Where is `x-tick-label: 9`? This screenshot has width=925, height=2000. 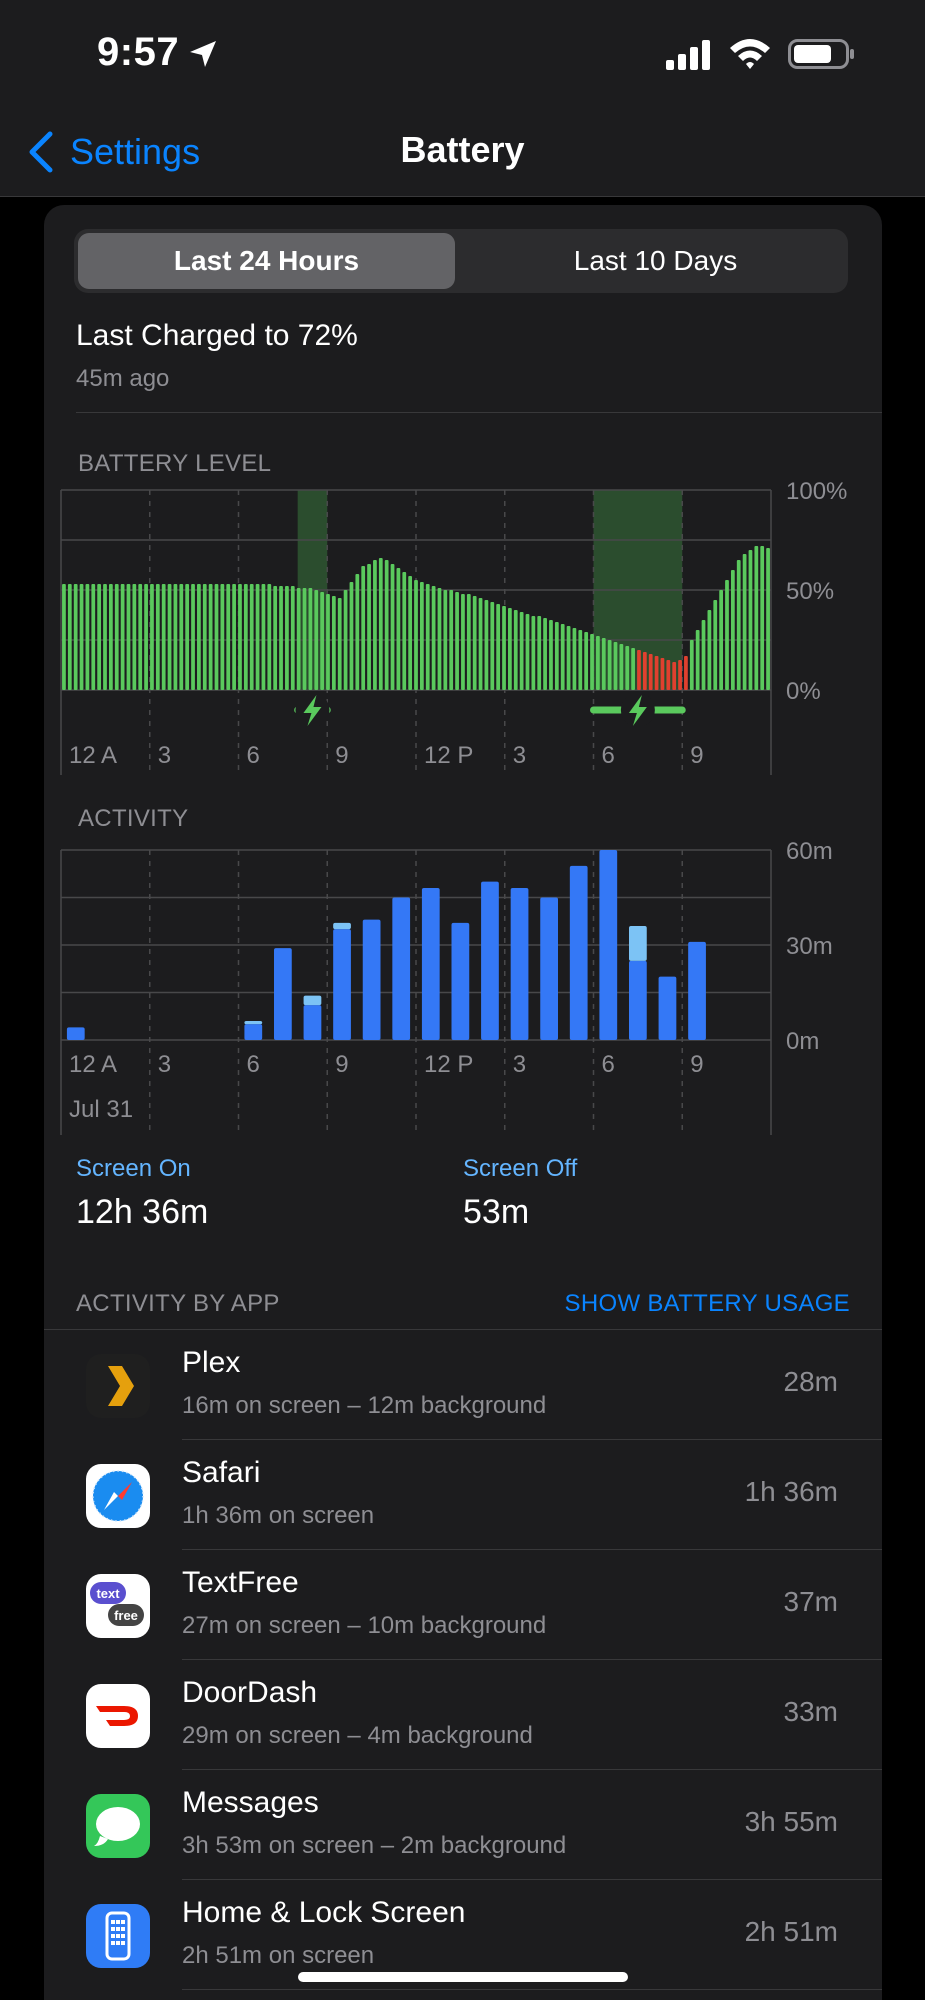
x-tick-label: 9 is located at coordinates (696, 755).